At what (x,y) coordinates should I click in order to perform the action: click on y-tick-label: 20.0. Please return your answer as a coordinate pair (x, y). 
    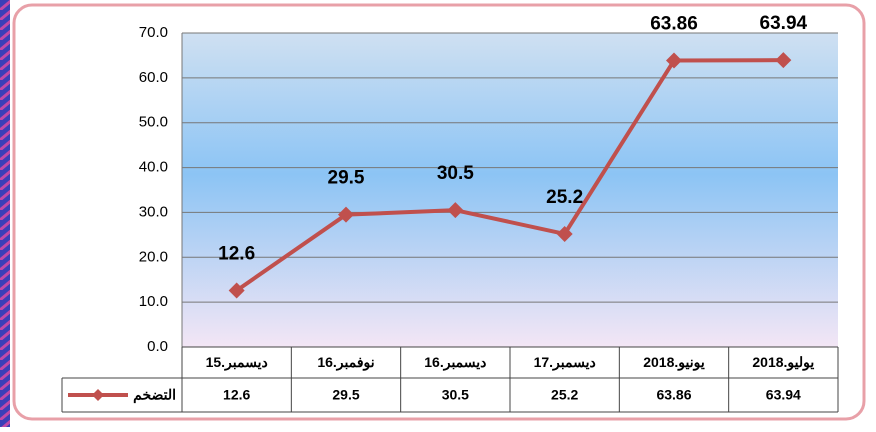
    Looking at the image, I should click on (153, 256).